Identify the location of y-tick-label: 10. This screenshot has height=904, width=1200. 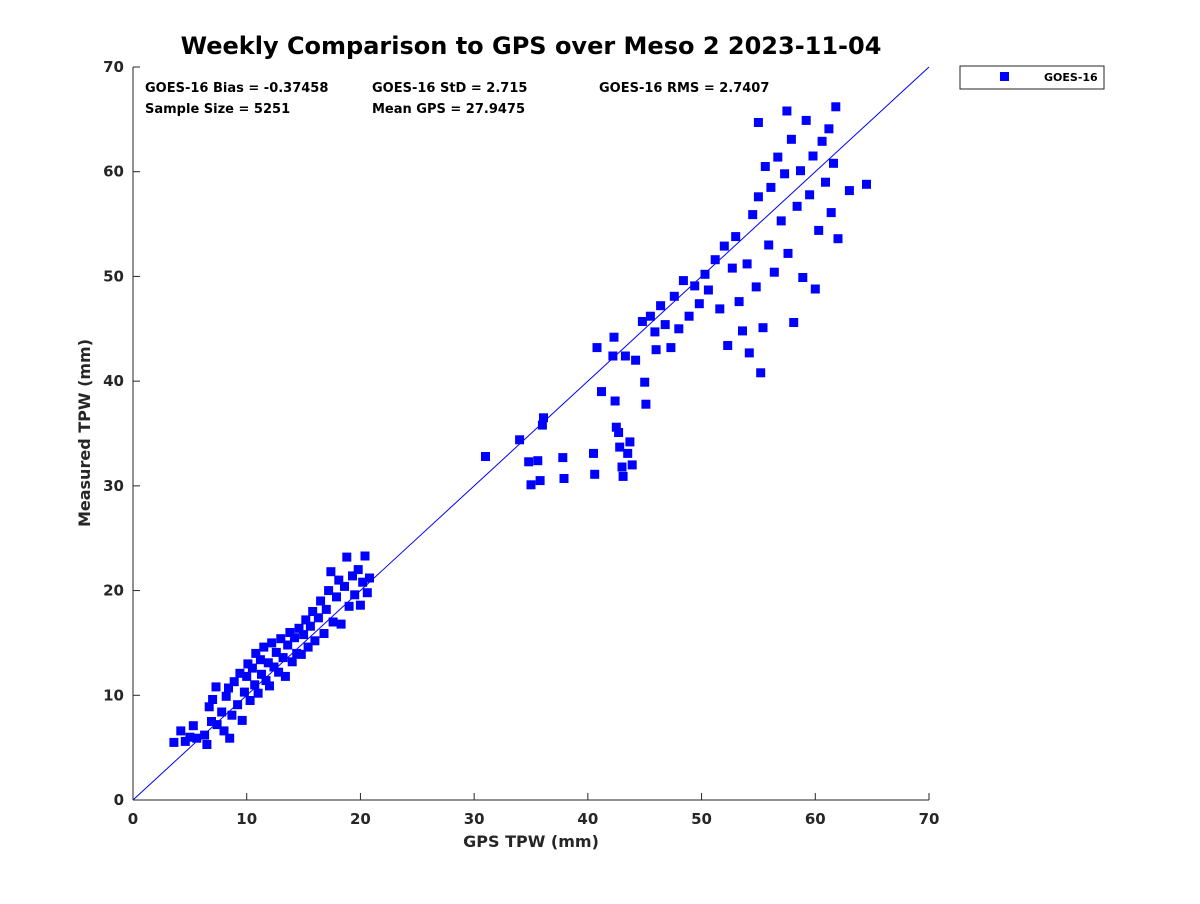
(113, 695).